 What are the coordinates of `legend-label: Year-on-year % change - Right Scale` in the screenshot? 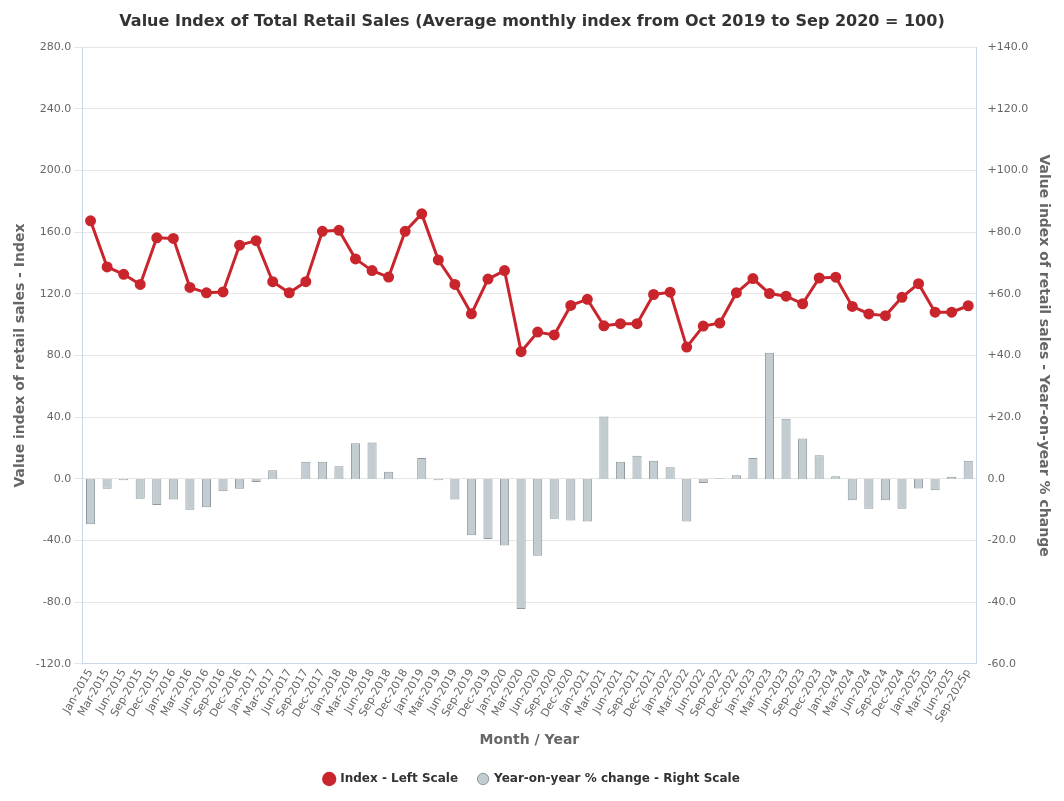 It's located at (616, 778).